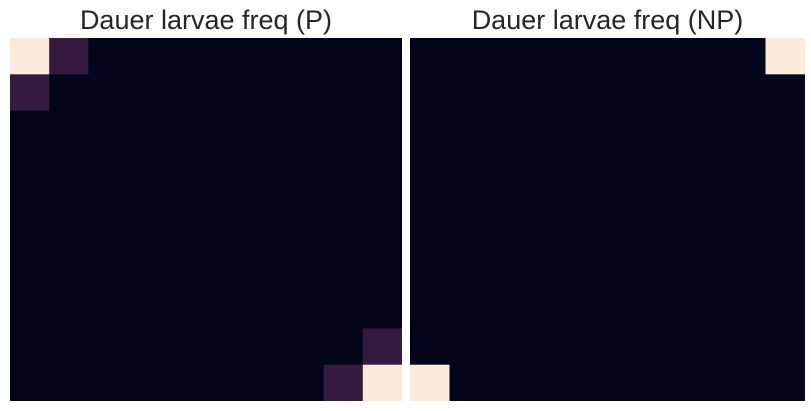  I want to click on heatmap-cell-r0-c7, so click(707, 56).